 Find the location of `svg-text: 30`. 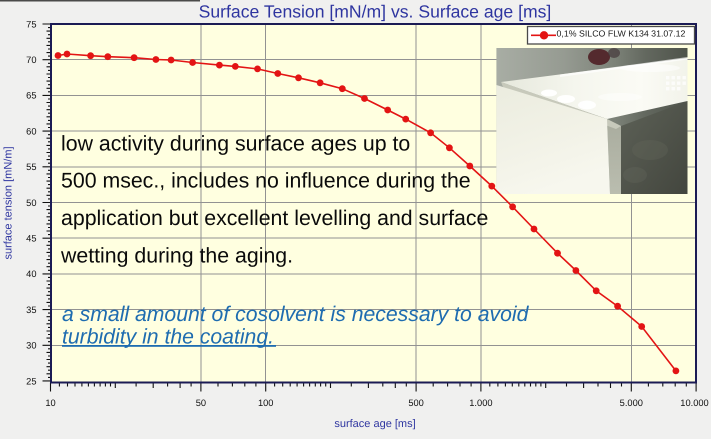

svg-text: 30 is located at coordinates (31, 346).